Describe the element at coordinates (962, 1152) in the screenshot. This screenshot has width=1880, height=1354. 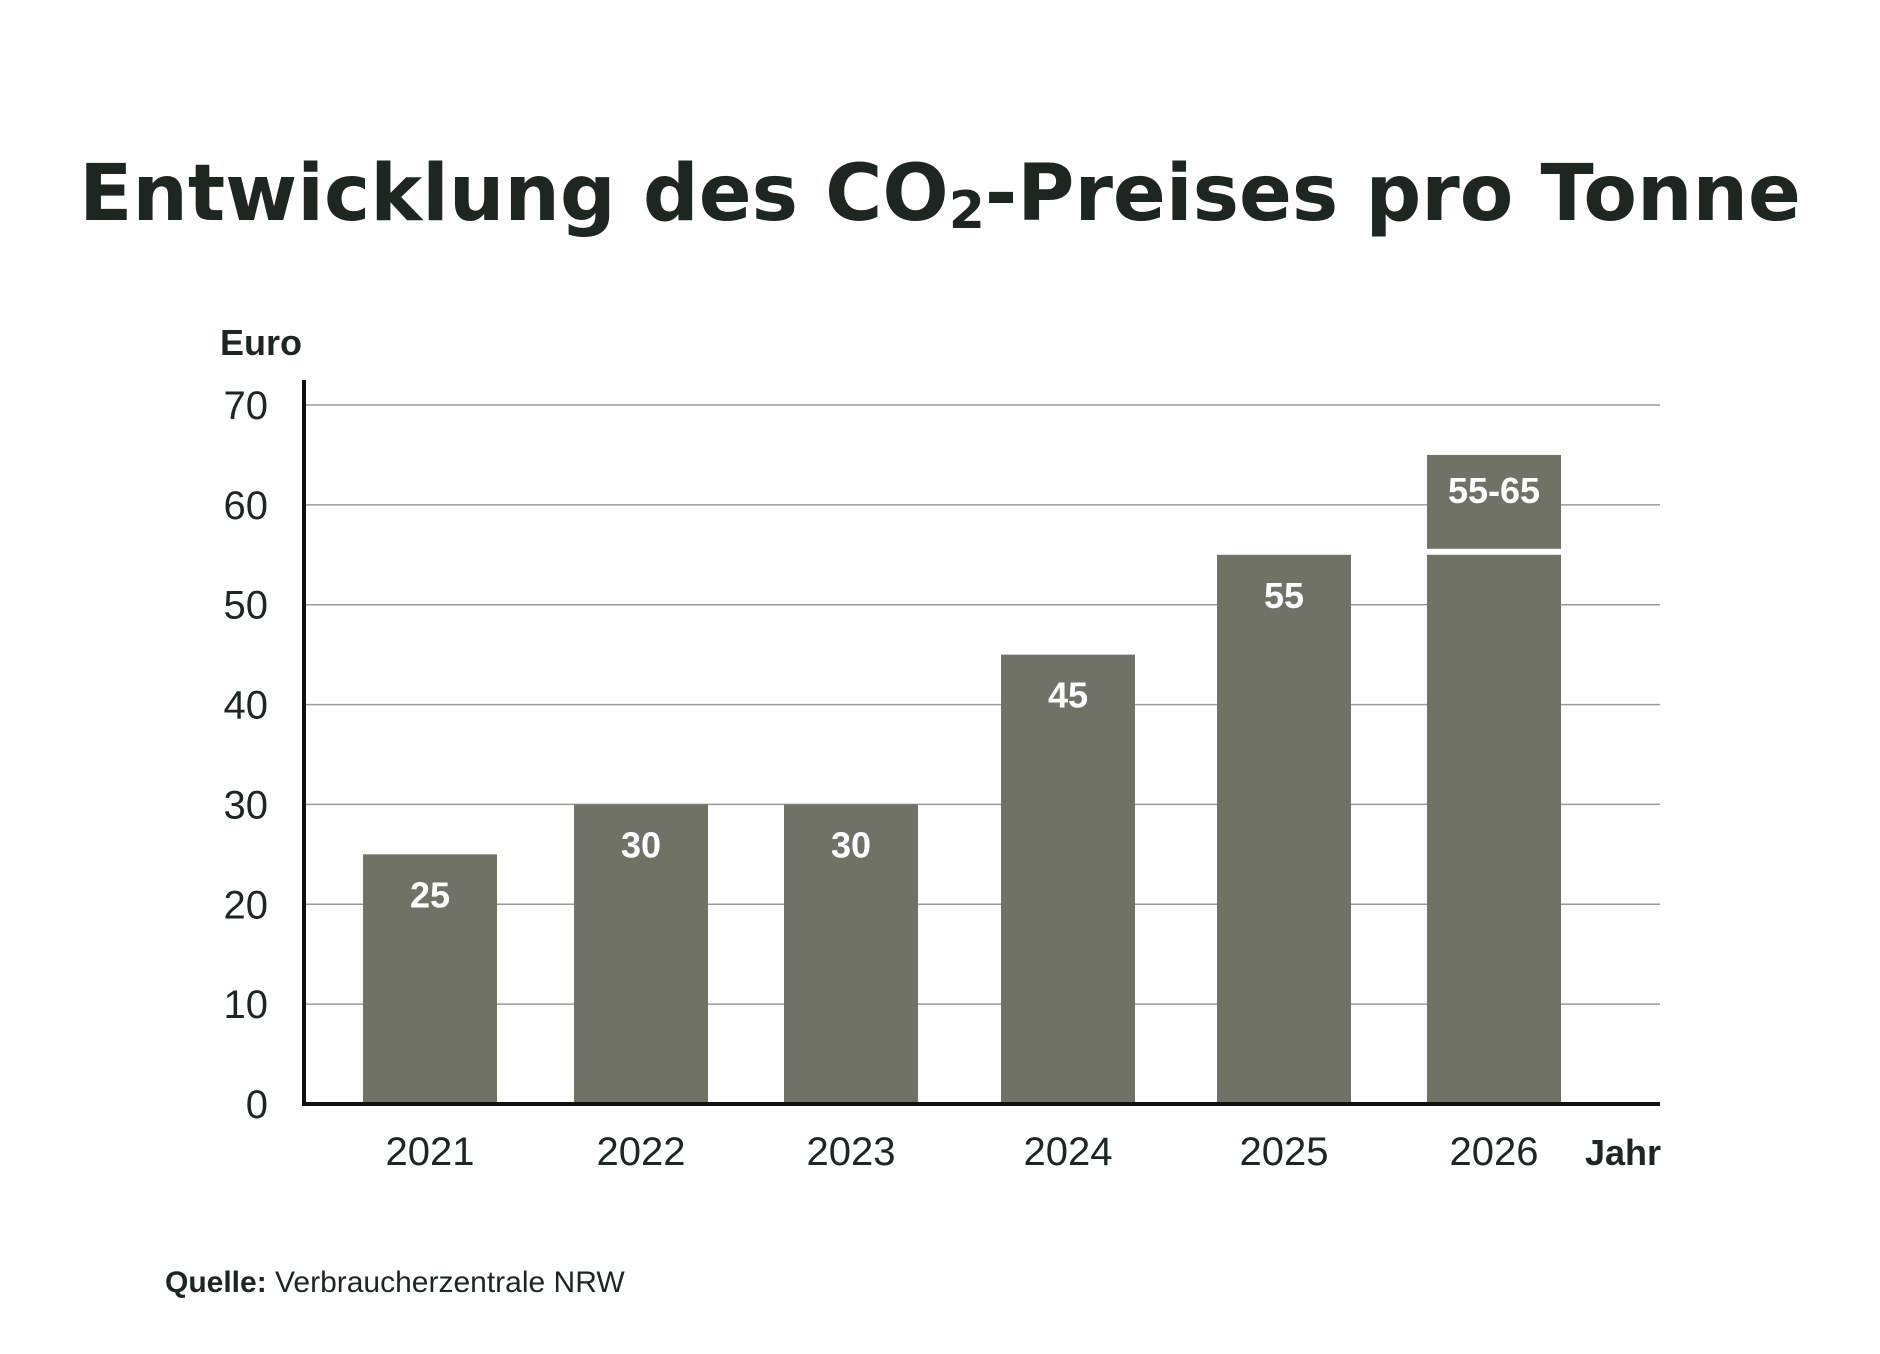
I see `x-tick-labels: 2021 2022 2023 2024 2025 2026` at that location.